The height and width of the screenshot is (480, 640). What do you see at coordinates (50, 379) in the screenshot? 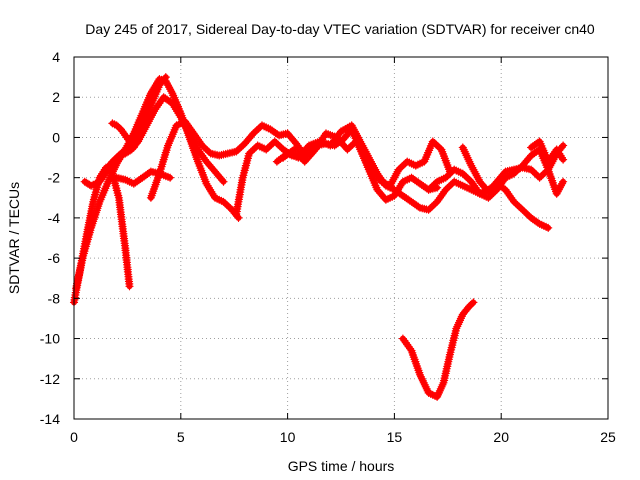
I see `y-tick-label: -12` at bounding box center [50, 379].